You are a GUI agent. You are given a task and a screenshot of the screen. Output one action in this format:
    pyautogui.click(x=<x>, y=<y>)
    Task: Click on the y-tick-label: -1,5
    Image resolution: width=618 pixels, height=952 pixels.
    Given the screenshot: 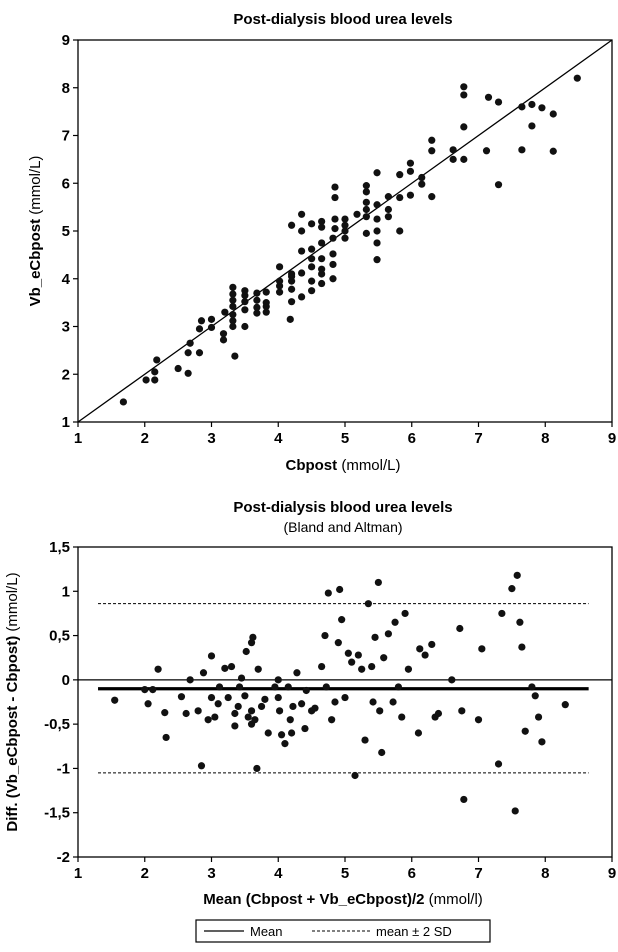 What is the action you would take?
    pyautogui.click(x=57, y=813)
    